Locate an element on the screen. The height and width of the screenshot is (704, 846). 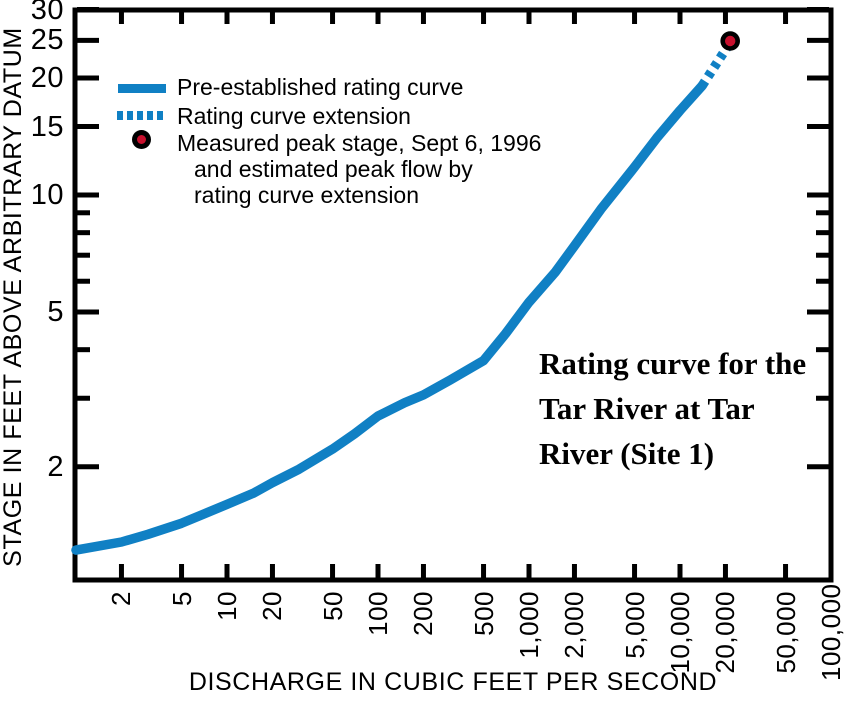
legend-red-dot-icon is located at coordinates (141, 139).